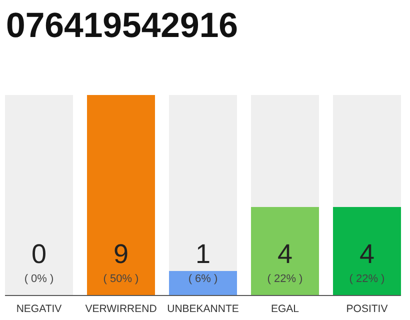 The height and width of the screenshot is (320, 410). Describe the element at coordinates (203, 309) in the screenshot. I see `x-tick-label: UNBEKANNTE` at that location.